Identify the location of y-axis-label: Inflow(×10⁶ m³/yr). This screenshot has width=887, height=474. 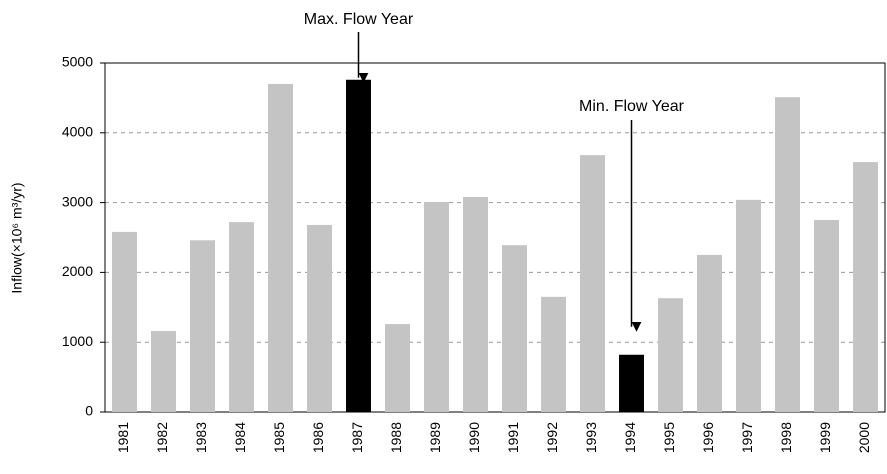
(17, 237).